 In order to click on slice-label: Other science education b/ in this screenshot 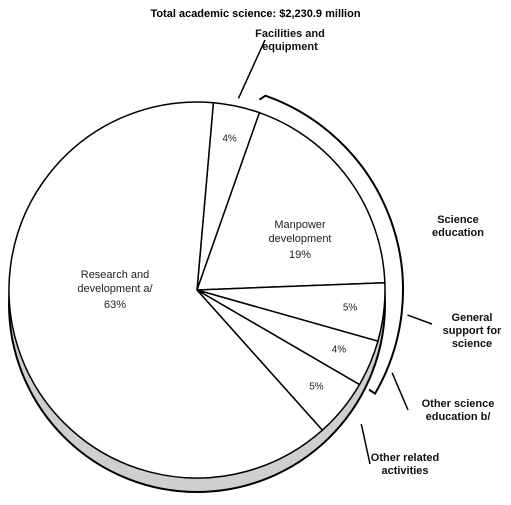, I will do `click(458, 410)`.